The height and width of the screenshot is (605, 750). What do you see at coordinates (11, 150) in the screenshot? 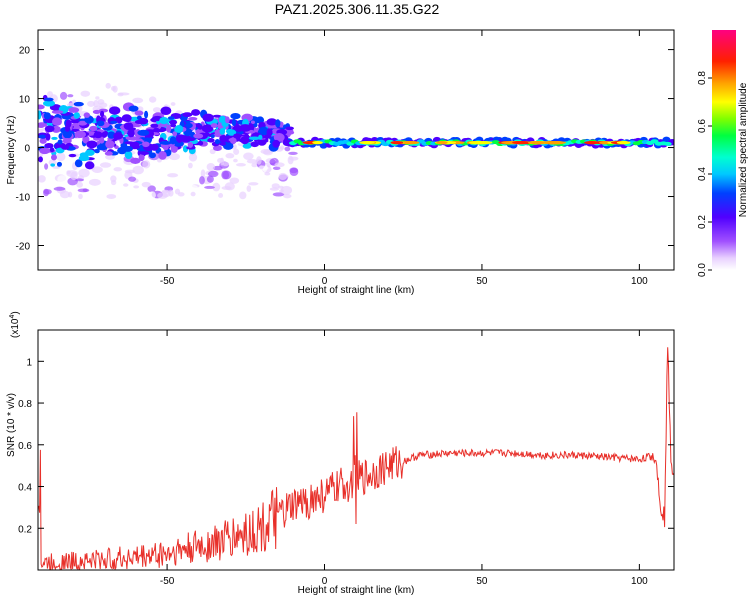
I see `spectrogram-y-label: Frequency (Hz)` at bounding box center [11, 150].